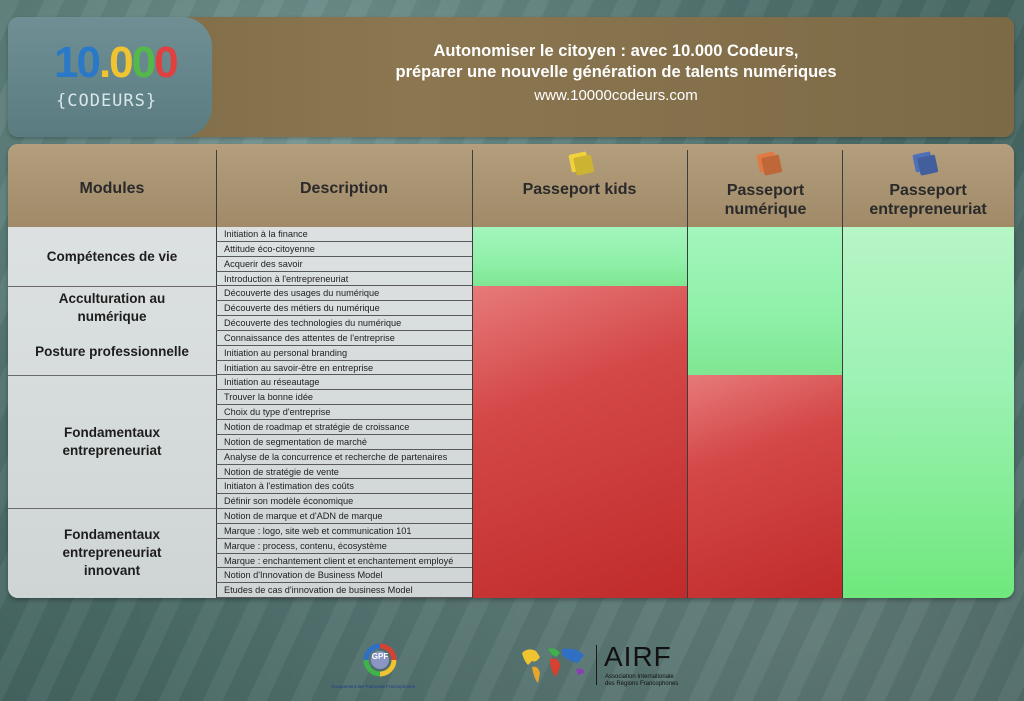  What do you see at coordinates (373, 686) in the screenshot?
I see `gpf-caption: Groupement des Patronats Francophones` at bounding box center [373, 686].